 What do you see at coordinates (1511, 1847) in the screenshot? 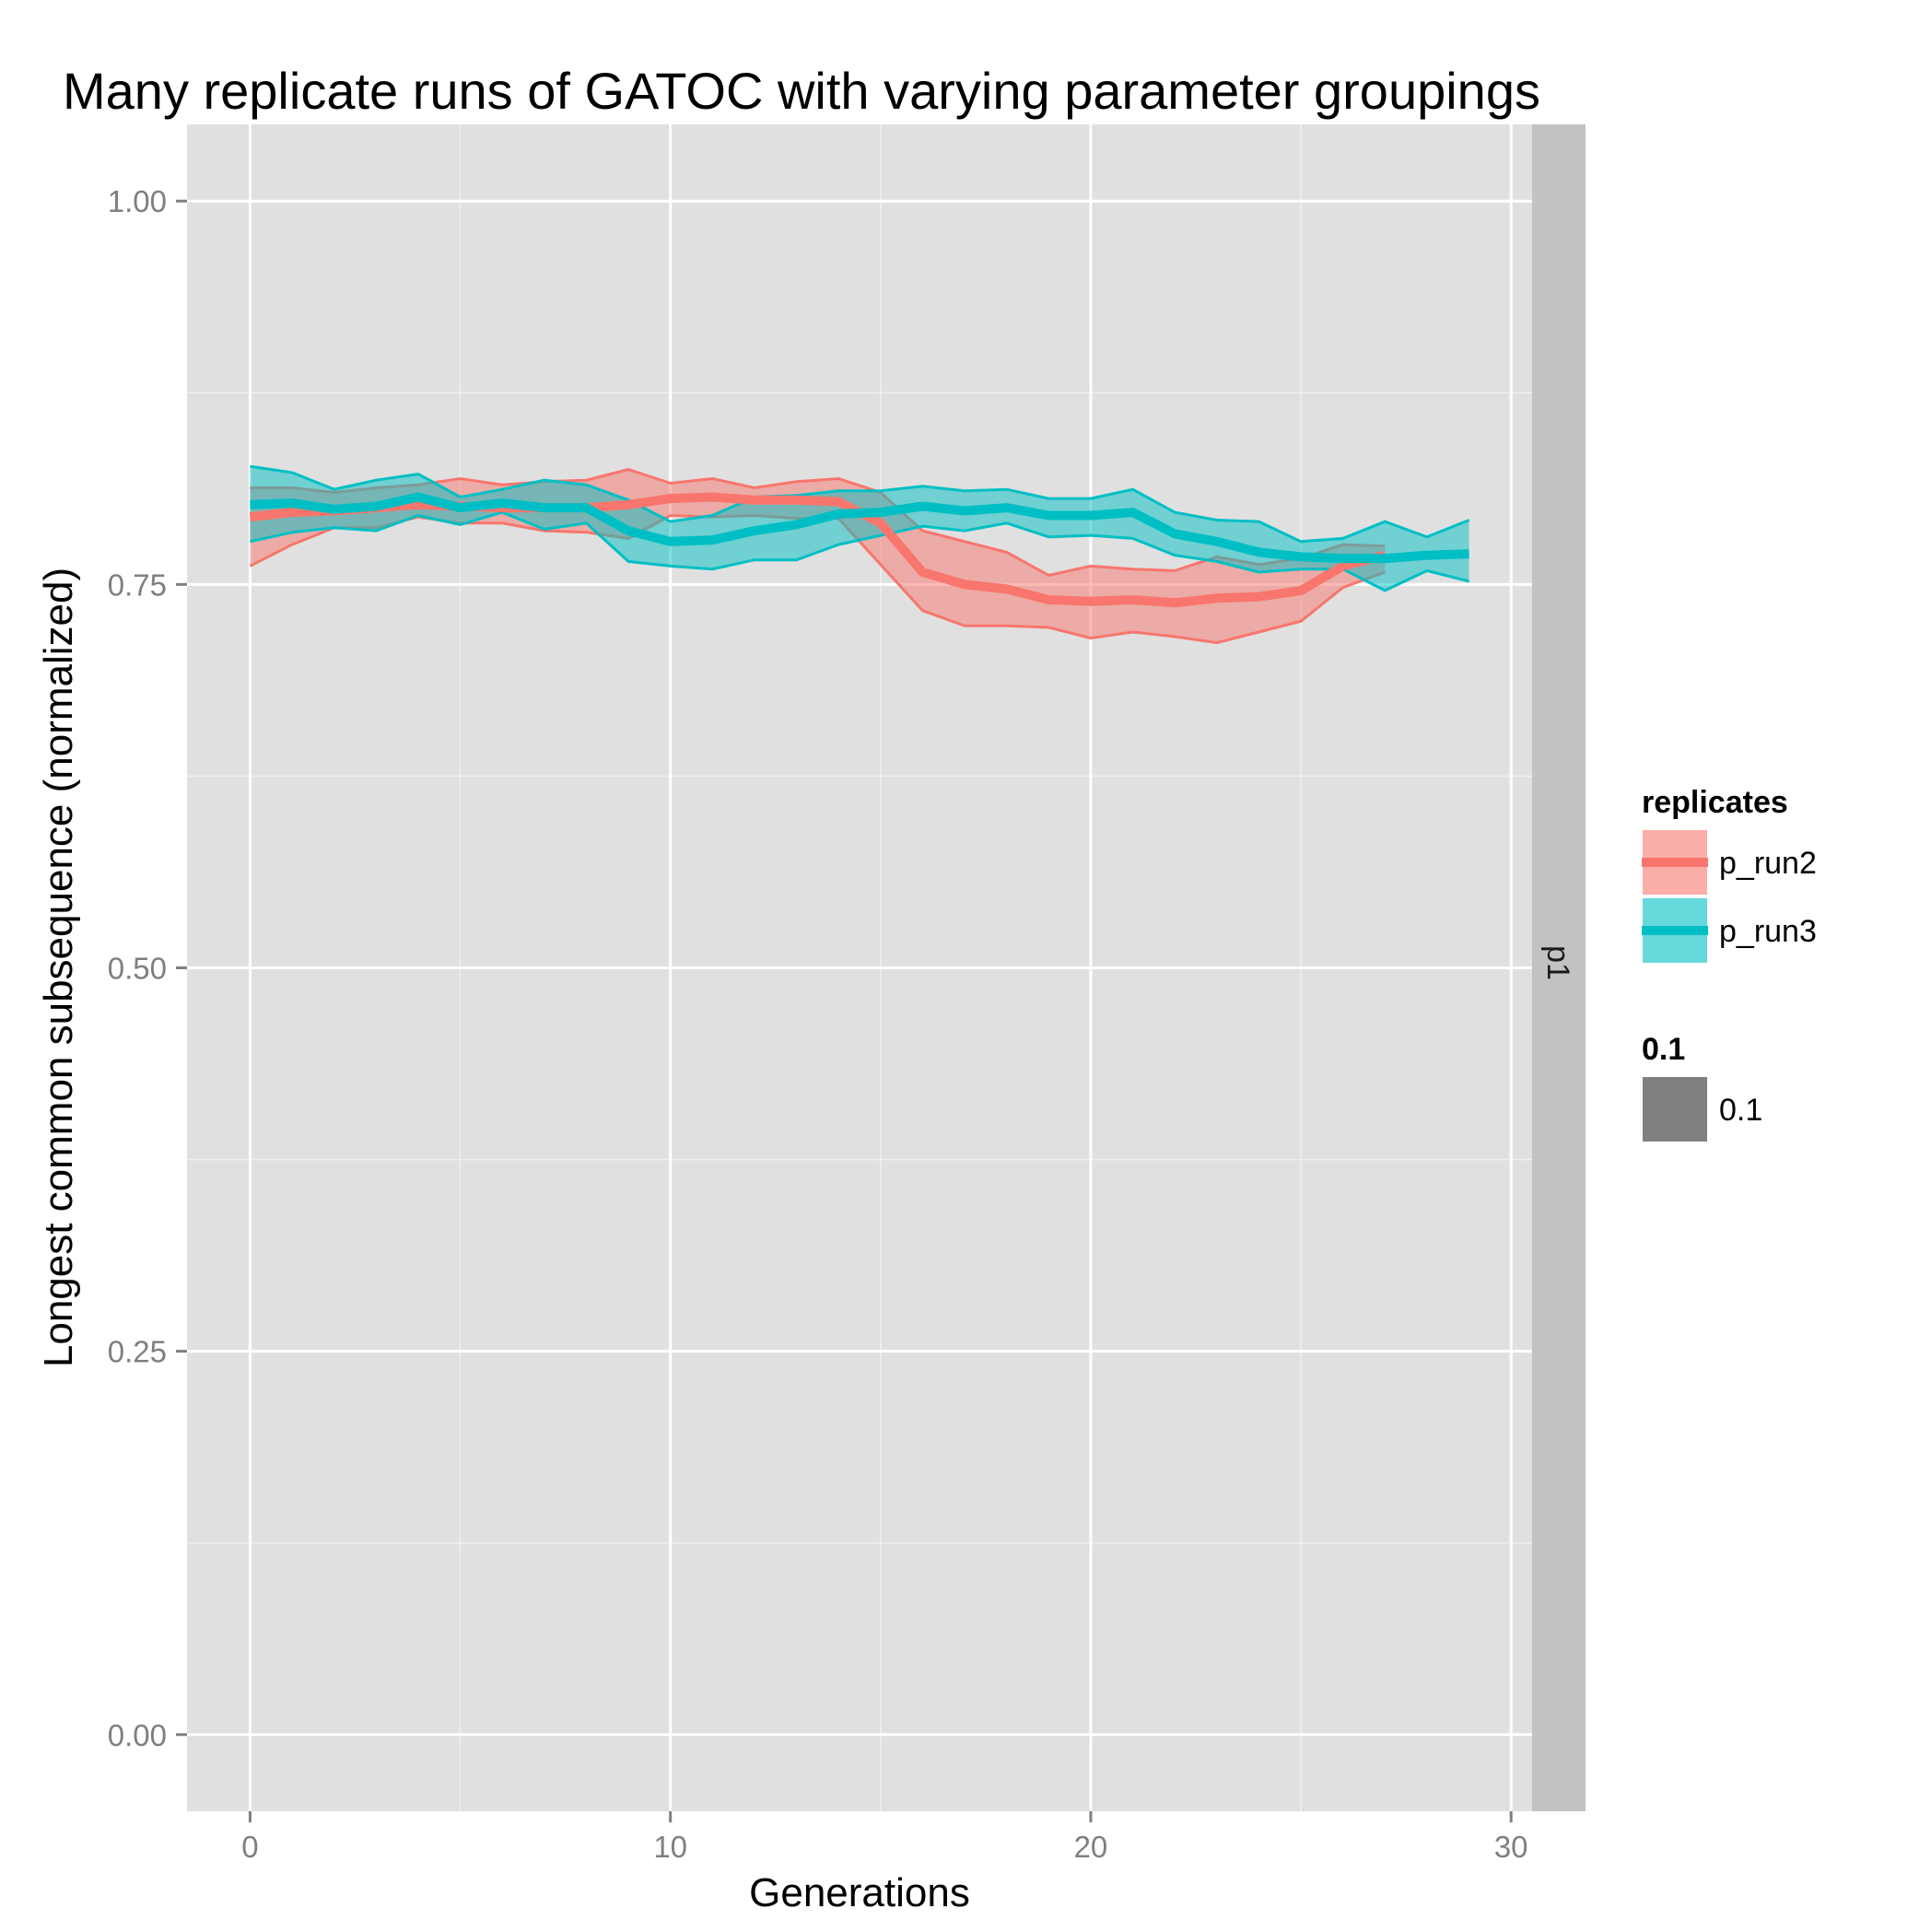
I see `x-tick-label: 30` at bounding box center [1511, 1847].